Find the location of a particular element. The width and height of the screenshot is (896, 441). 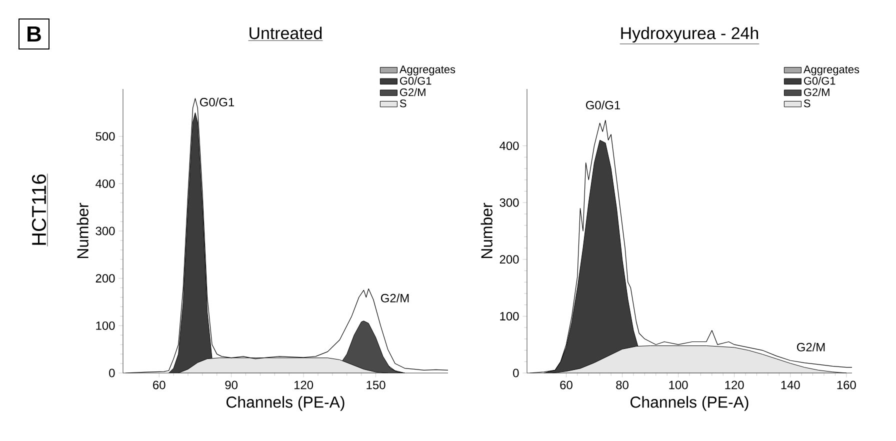

y-tick-label: 500 is located at coordinates (105, 136).